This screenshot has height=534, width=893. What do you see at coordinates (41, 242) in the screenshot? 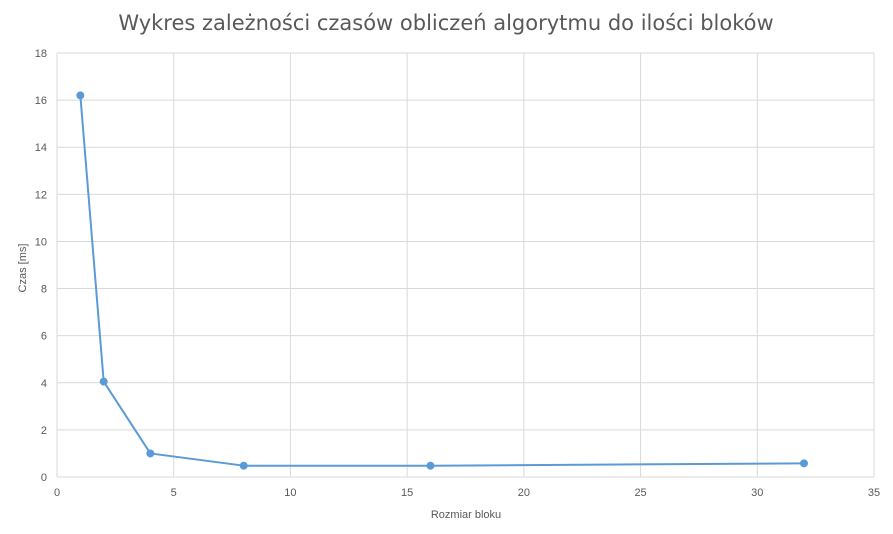
I see `y-tick-label: 10` at bounding box center [41, 242].